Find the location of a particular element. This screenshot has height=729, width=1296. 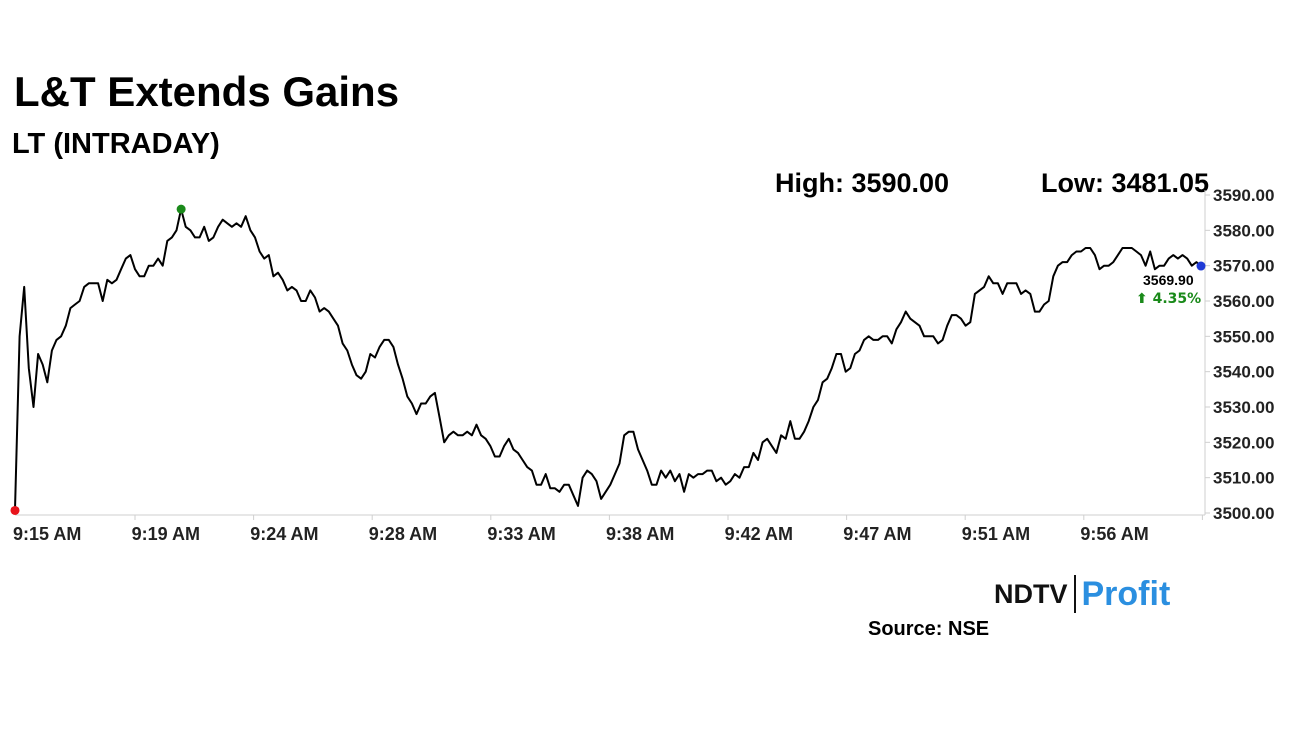

y-tick-label: 3580.00 is located at coordinates (1243, 230).